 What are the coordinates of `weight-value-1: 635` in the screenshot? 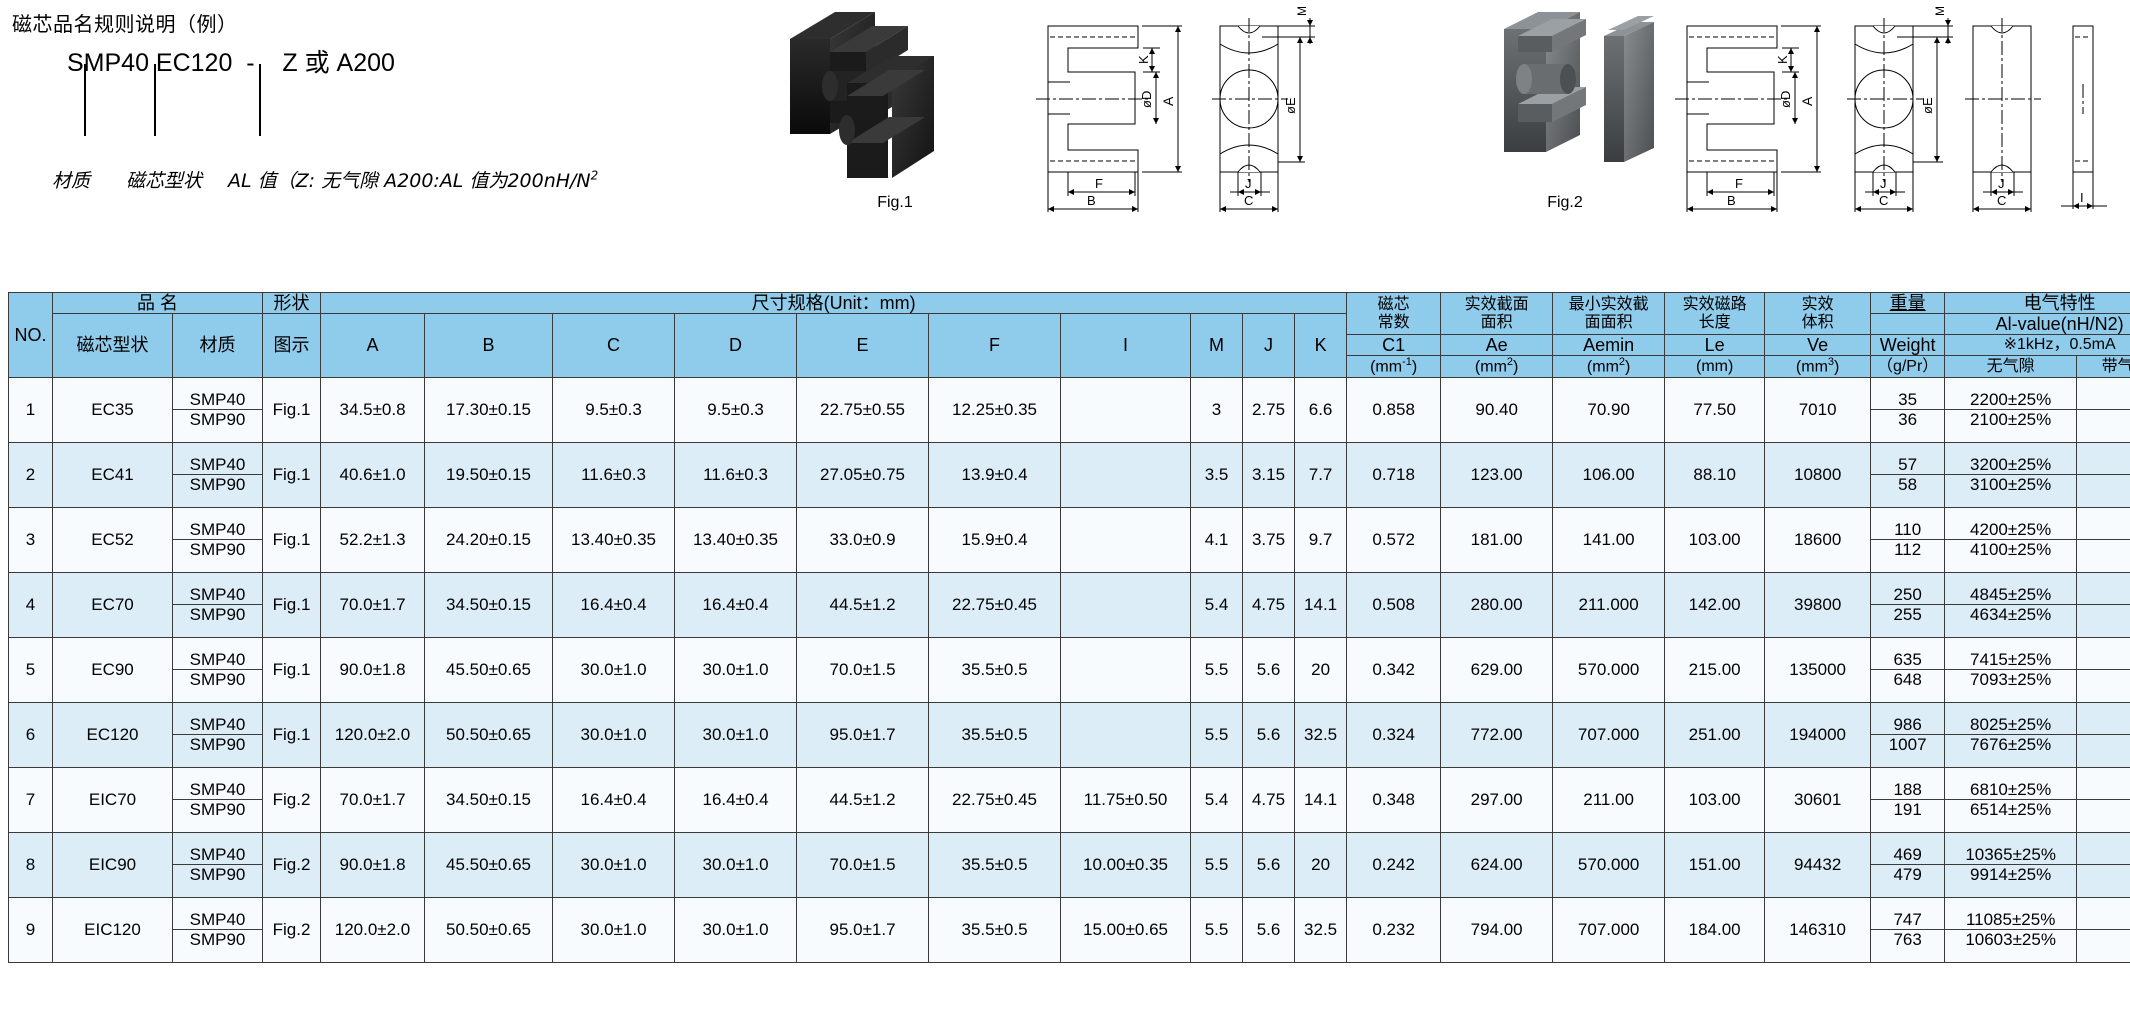 It's located at (1907, 660).